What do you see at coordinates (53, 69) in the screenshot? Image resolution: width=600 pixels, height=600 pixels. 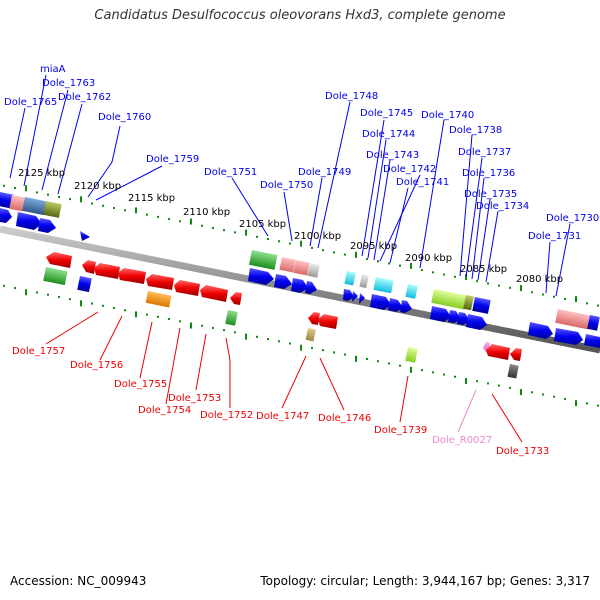 I see `gene-label: miaA` at bounding box center [53, 69].